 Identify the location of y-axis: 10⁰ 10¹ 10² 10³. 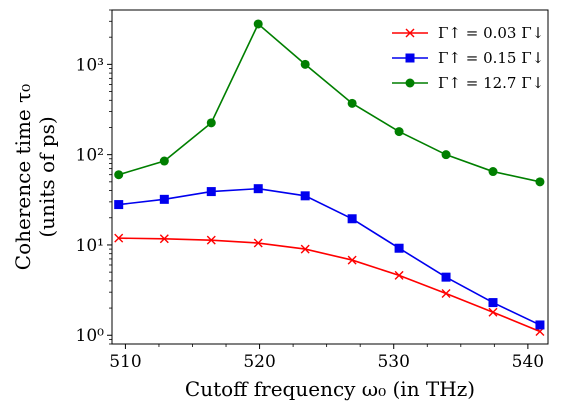
(94, 177).